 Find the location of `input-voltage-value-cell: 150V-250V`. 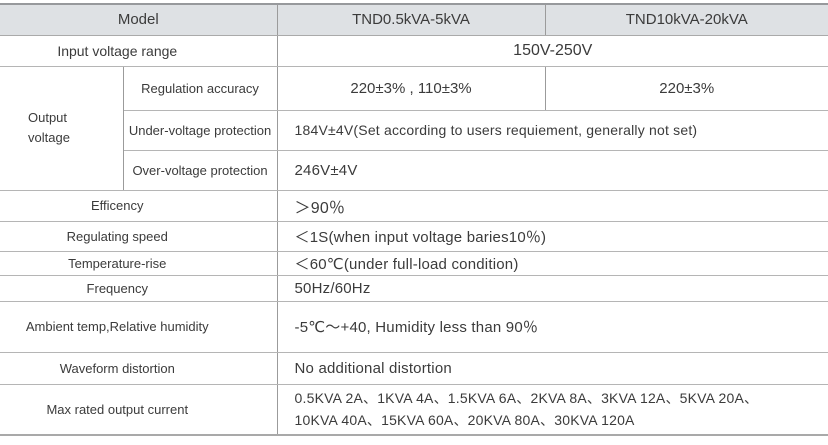

input-voltage-value-cell: 150V-250V is located at coordinates (552, 51).